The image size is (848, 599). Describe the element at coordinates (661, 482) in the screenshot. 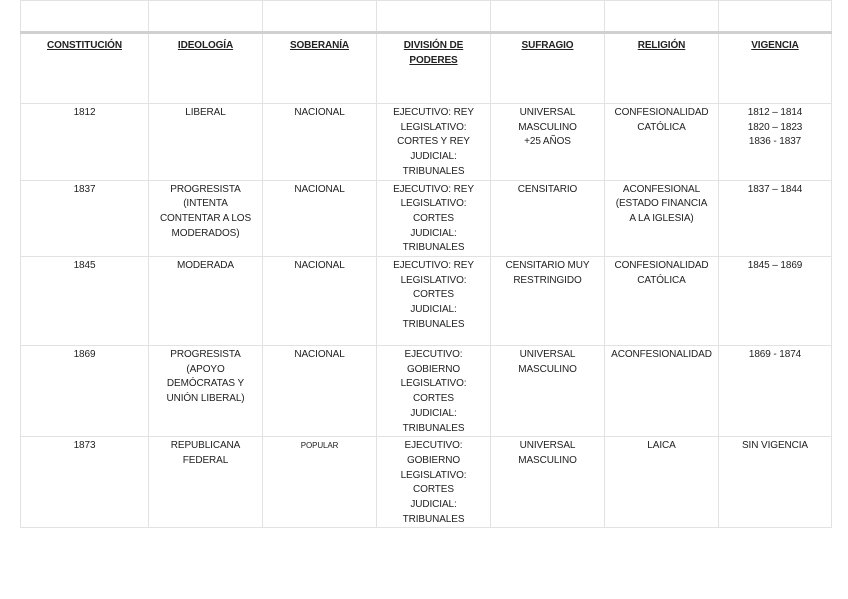

I see `table-cell: LAICA` at that location.